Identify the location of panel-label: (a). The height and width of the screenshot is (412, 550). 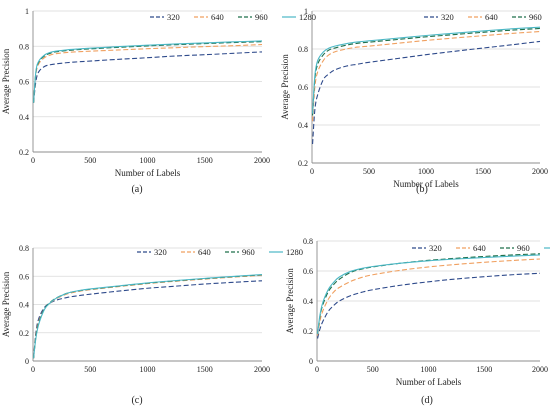
(136, 189).